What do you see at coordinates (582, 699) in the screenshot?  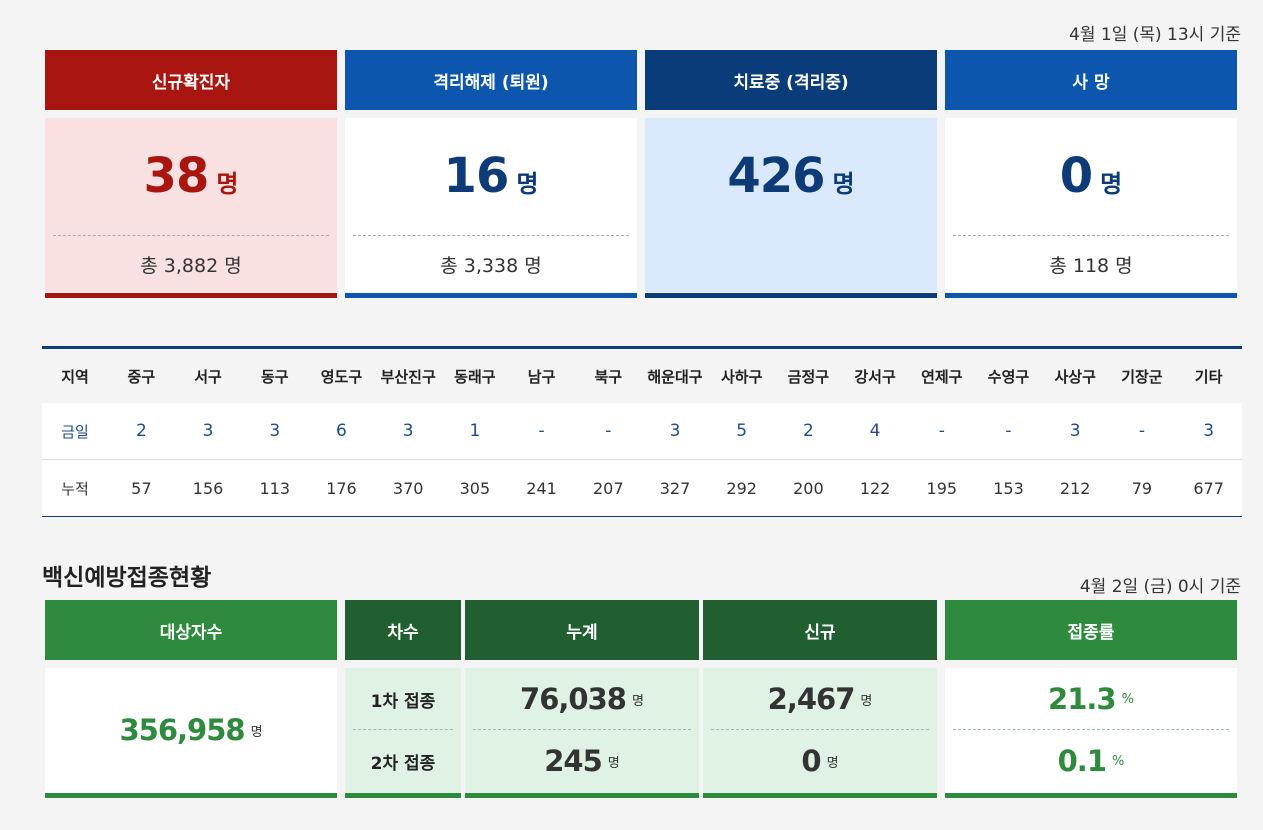 I see `vaccine-cumulative-column: 누계 76,038 명 245 명` at bounding box center [582, 699].